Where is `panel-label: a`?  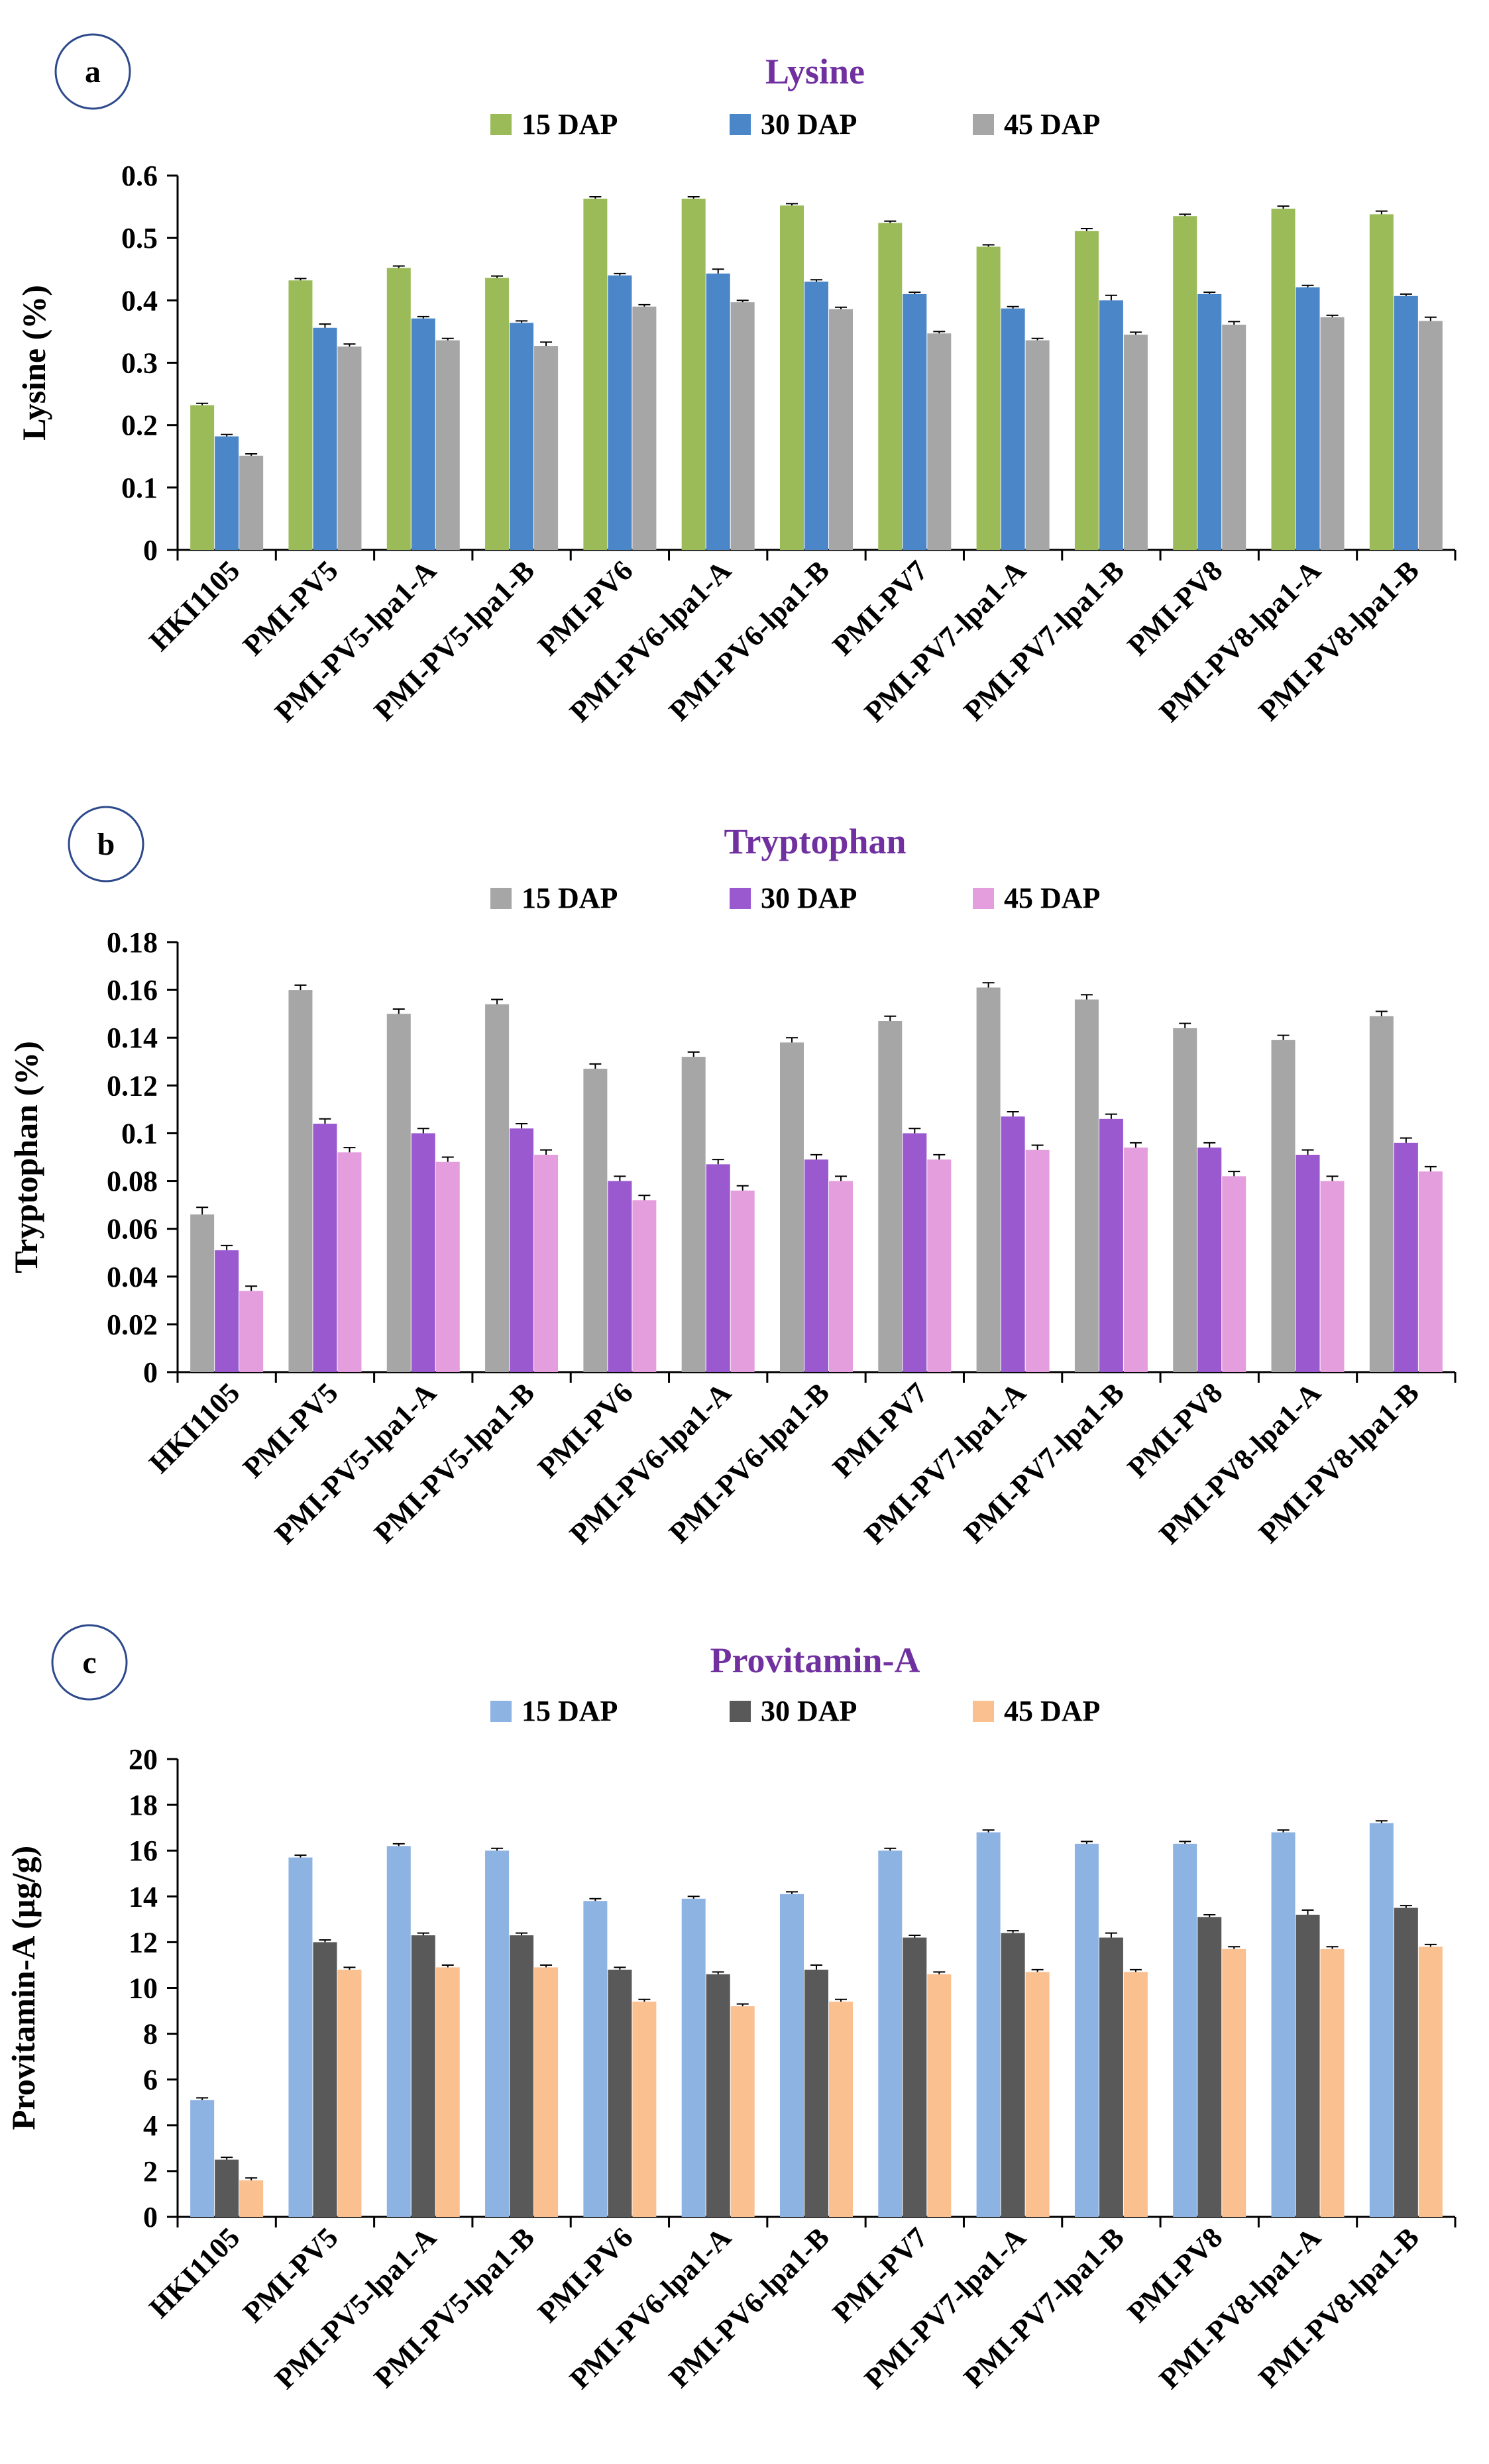
panel-label: a is located at coordinates (93, 71).